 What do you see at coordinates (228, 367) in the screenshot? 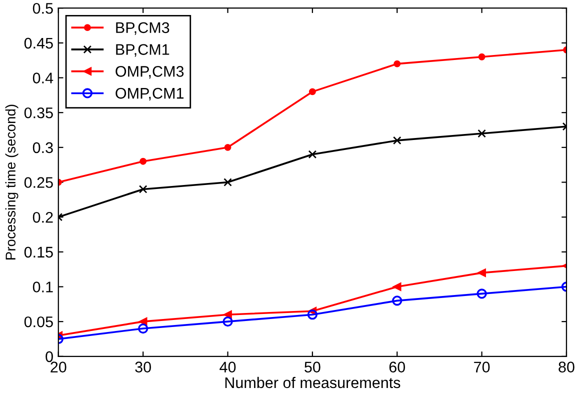
I see `x-tick-label: 40` at bounding box center [228, 367].